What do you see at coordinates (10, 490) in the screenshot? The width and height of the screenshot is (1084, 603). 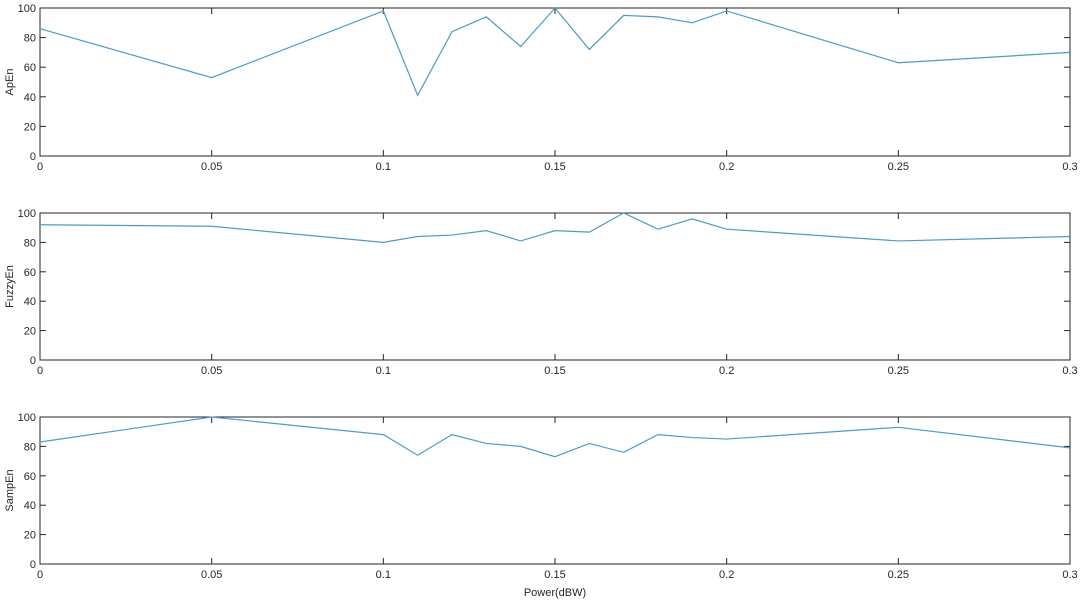 I see `y-axis-label: SampEn` at bounding box center [10, 490].